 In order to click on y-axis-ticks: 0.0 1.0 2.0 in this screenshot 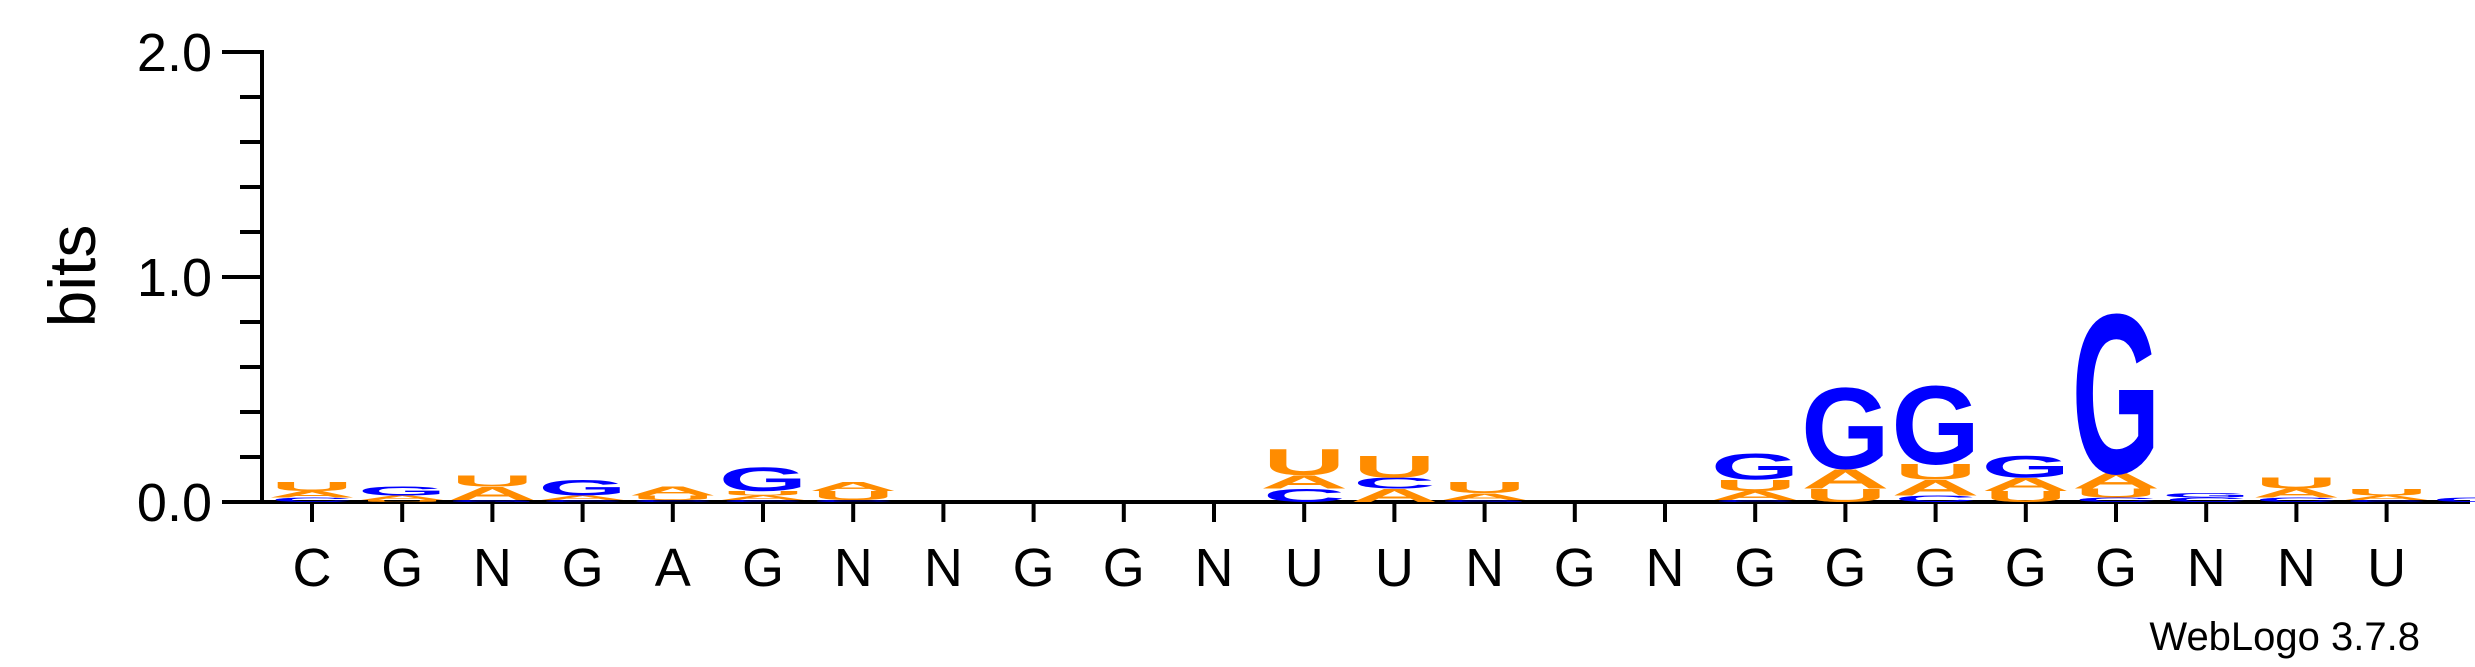, I will do `click(199, 278)`.